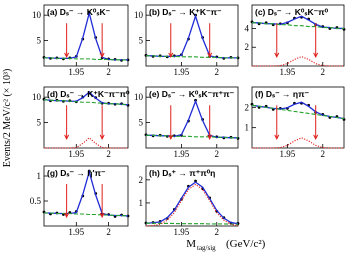 The width and height of the screenshot is (359, 257). Describe the element at coordinates (182, 173) in the screenshot. I see `panel-title: (h) Dₛ⁺ → π⁺π⁰η` at that location.